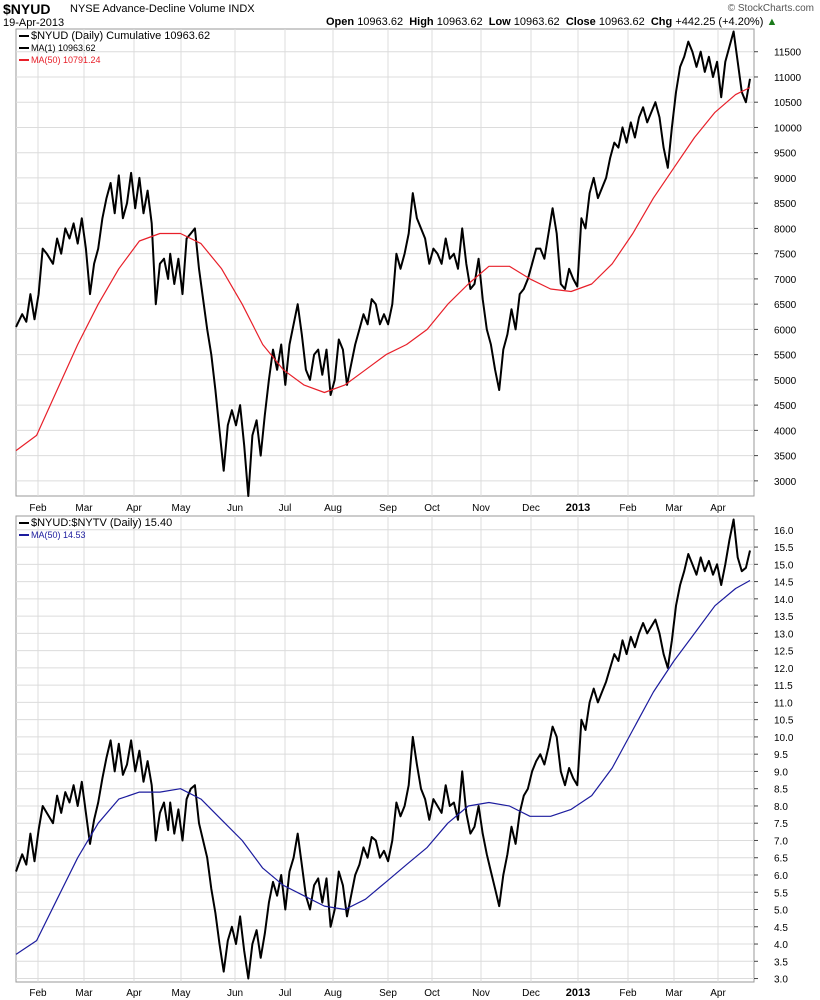 The image size is (820, 1000). Describe the element at coordinates (781, 841) in the screenshot. I see `y-tick-label: 7.0` at that location.